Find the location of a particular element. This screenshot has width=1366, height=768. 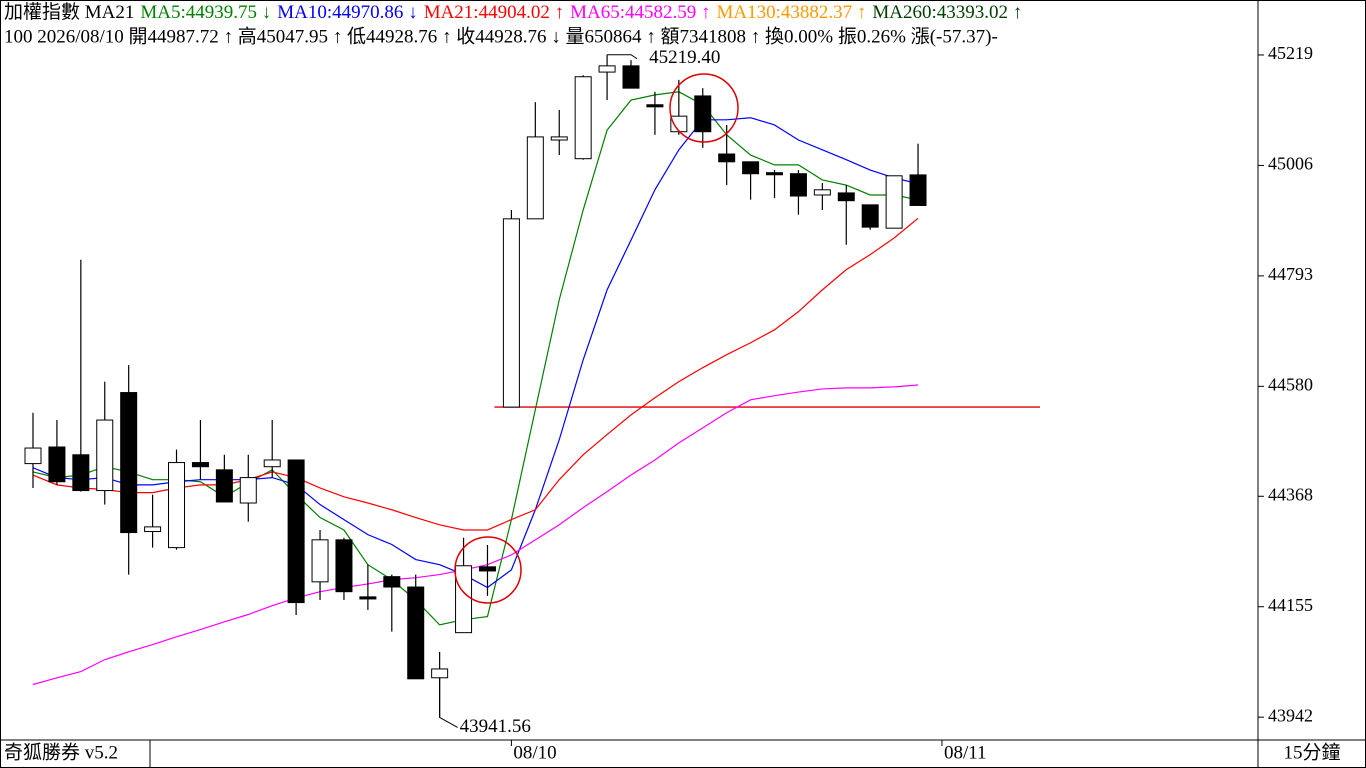

y-tick-label: 43942 is located at coordinates (1290, 715).